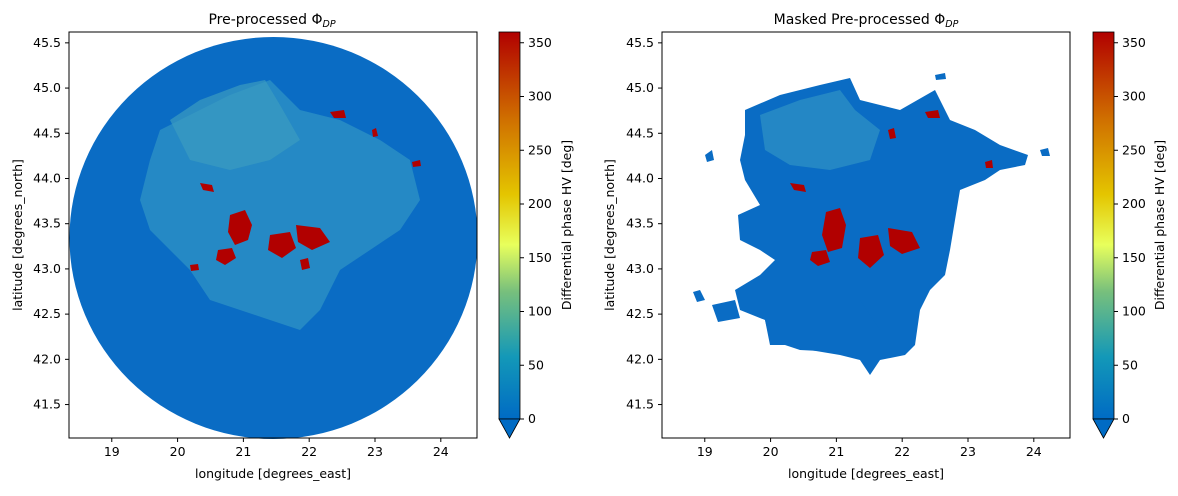 Image resolution: width=1178 pixels, height=496 pixels. I want to click on panel-right-y-ticks: 41.5 42.0 42.5 43.0 43.5 44.0 44.5 45.0 45.5, so click(644, 223).